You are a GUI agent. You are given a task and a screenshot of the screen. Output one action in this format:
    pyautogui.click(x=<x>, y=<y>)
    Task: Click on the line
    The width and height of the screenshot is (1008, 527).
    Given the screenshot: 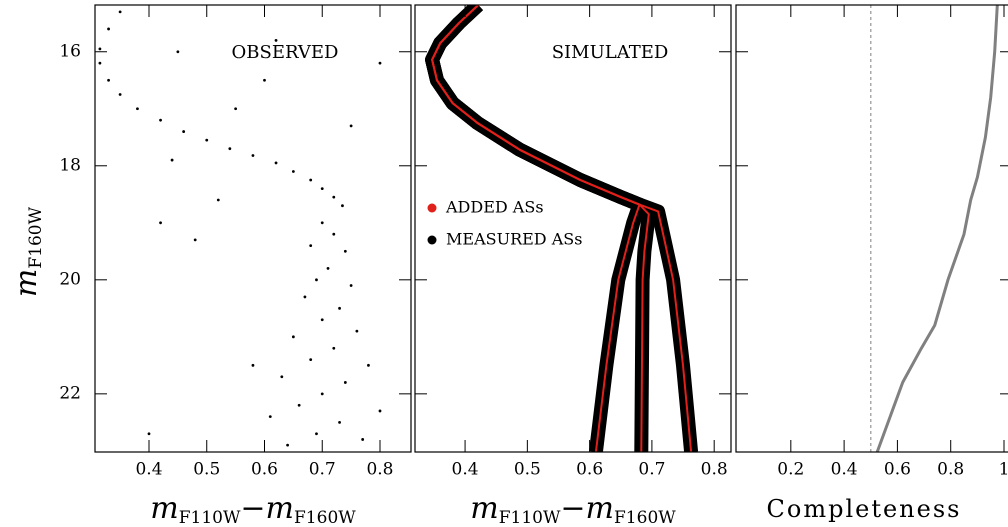 What is the action you would take?
    pyautogui.click(x=937, y=228)
    